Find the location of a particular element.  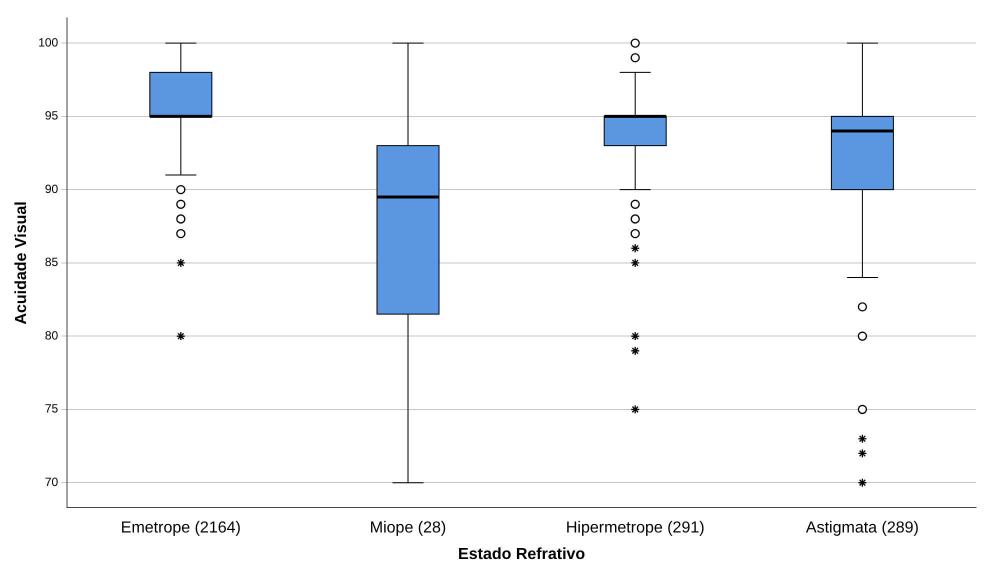

y-tick-label: 95 is located at coordinates (51, 115).